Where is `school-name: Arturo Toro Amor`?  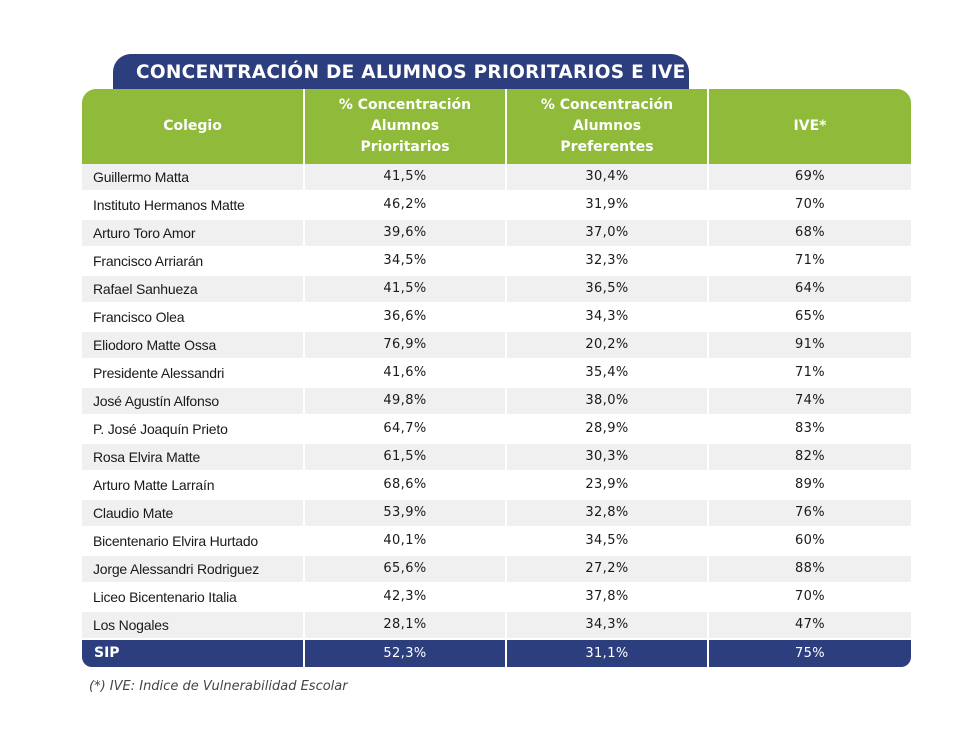 school-name: Arturo Toro Amor is located at coordinates (192, 233).